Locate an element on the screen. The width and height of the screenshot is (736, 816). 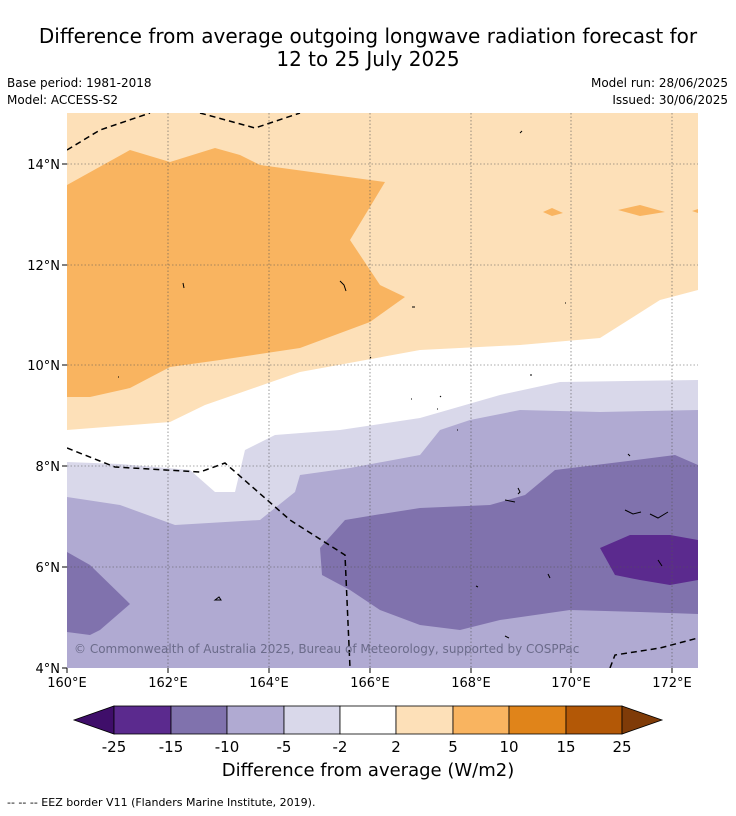
colorbar-extend-low is located at coordinates (93, 720).